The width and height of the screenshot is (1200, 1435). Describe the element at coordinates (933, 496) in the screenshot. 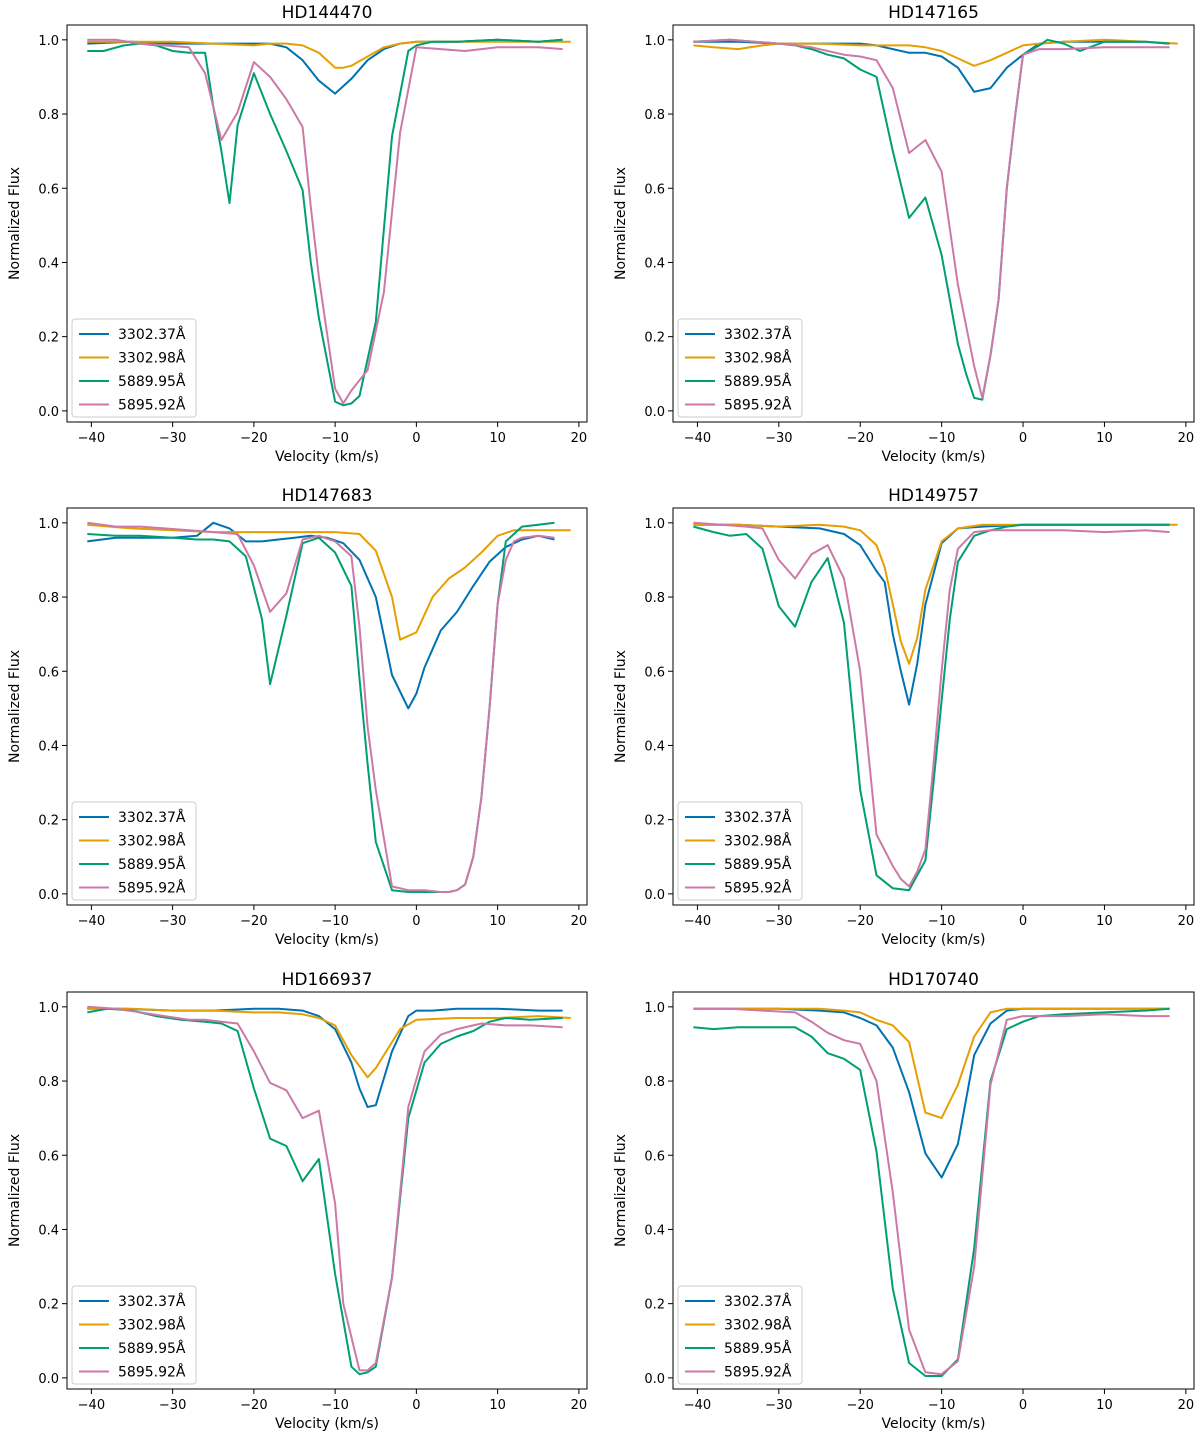

I see `chart-title: HD149757` at that location.